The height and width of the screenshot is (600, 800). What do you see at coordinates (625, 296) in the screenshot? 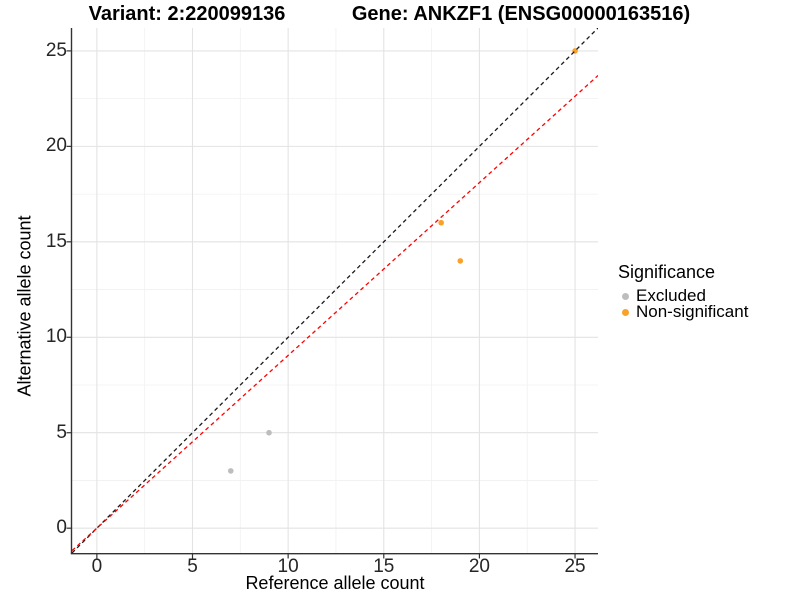
I see `excluded-dot-icon` at bounding box center [625, 296].